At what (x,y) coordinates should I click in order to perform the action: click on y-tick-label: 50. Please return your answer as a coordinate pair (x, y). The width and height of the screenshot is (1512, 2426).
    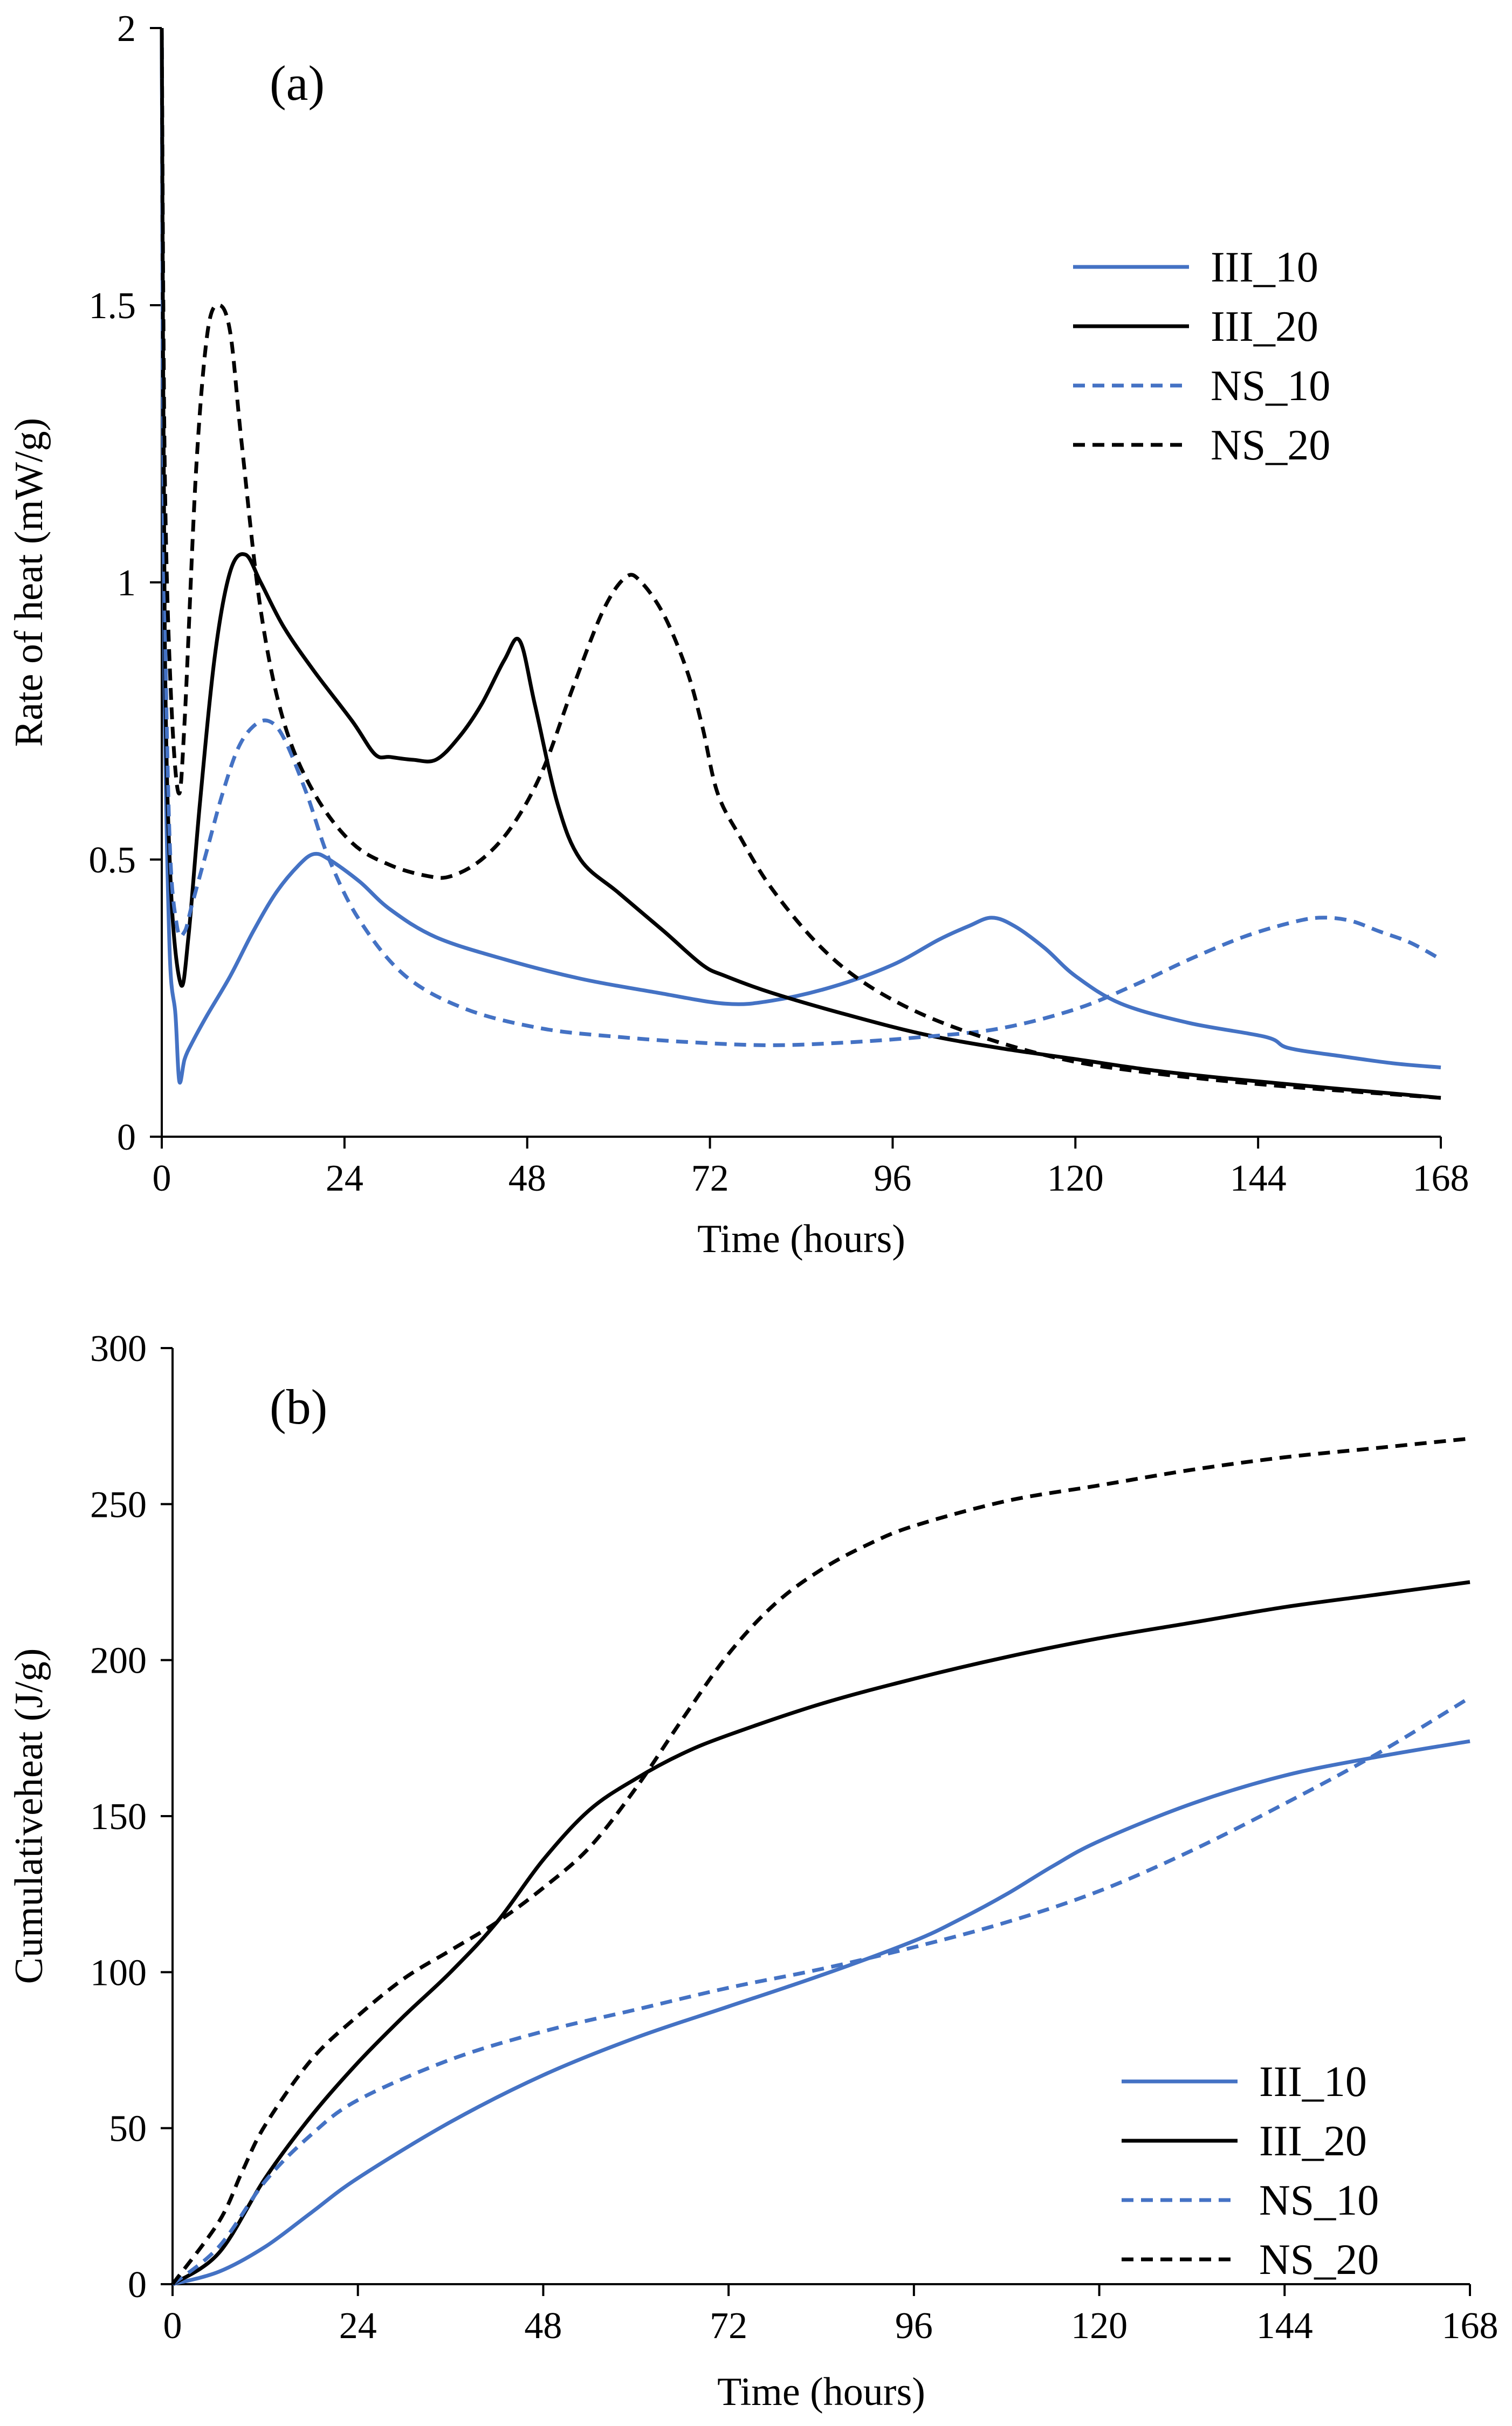
    Looking at the image, I should click on (128, 2129).